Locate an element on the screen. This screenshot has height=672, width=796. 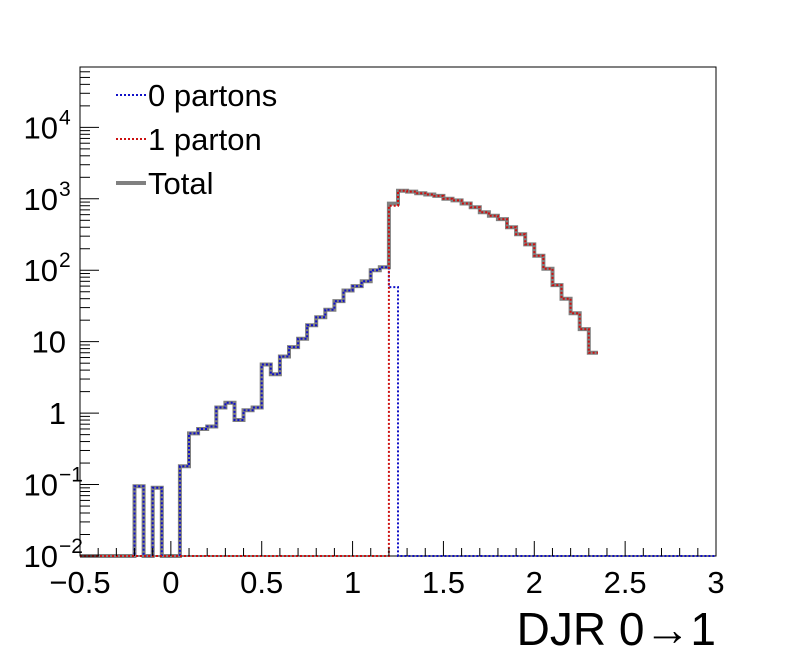
legend: 0 partons 1 parton Total is located at coordinates (196, 139).